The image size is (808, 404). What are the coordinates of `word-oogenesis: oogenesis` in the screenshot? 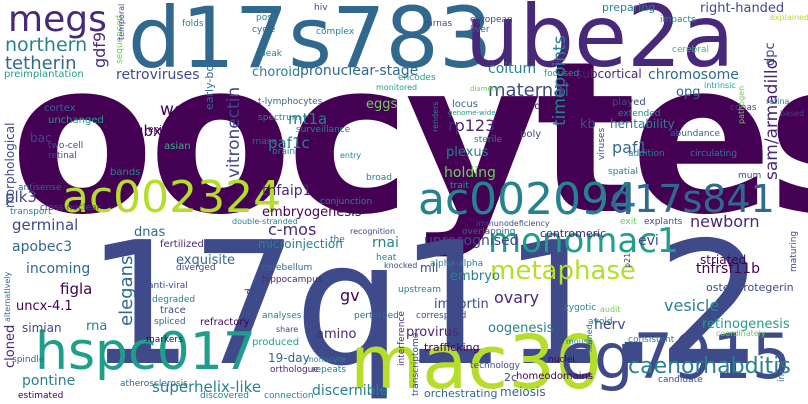 It's located at (521, 328).